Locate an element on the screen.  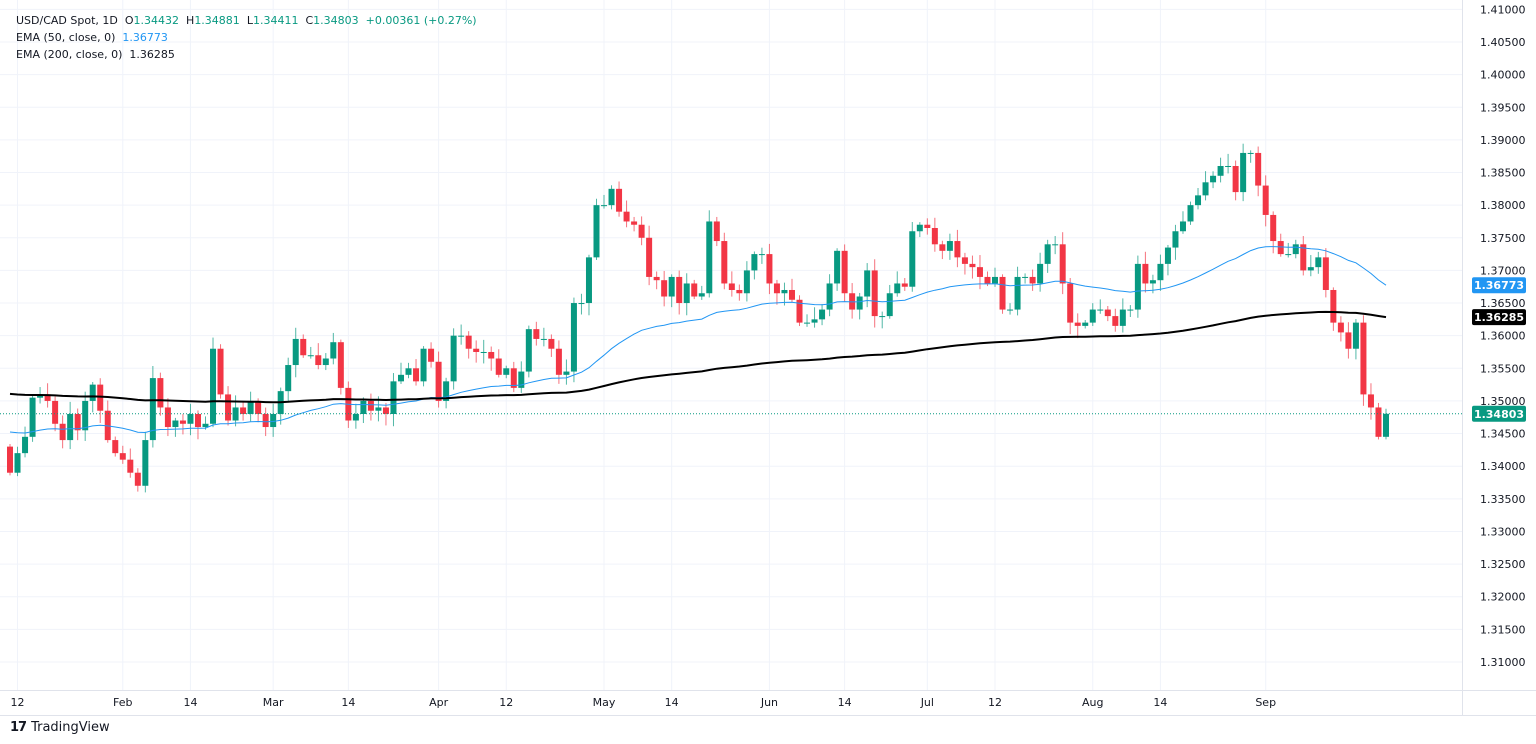
time-axis: 12 Feb 14 Mar 14 Apr 12 May 14 Jun 14 Jul 12 Aug 14 Sep is located at coordinates (644, 702).